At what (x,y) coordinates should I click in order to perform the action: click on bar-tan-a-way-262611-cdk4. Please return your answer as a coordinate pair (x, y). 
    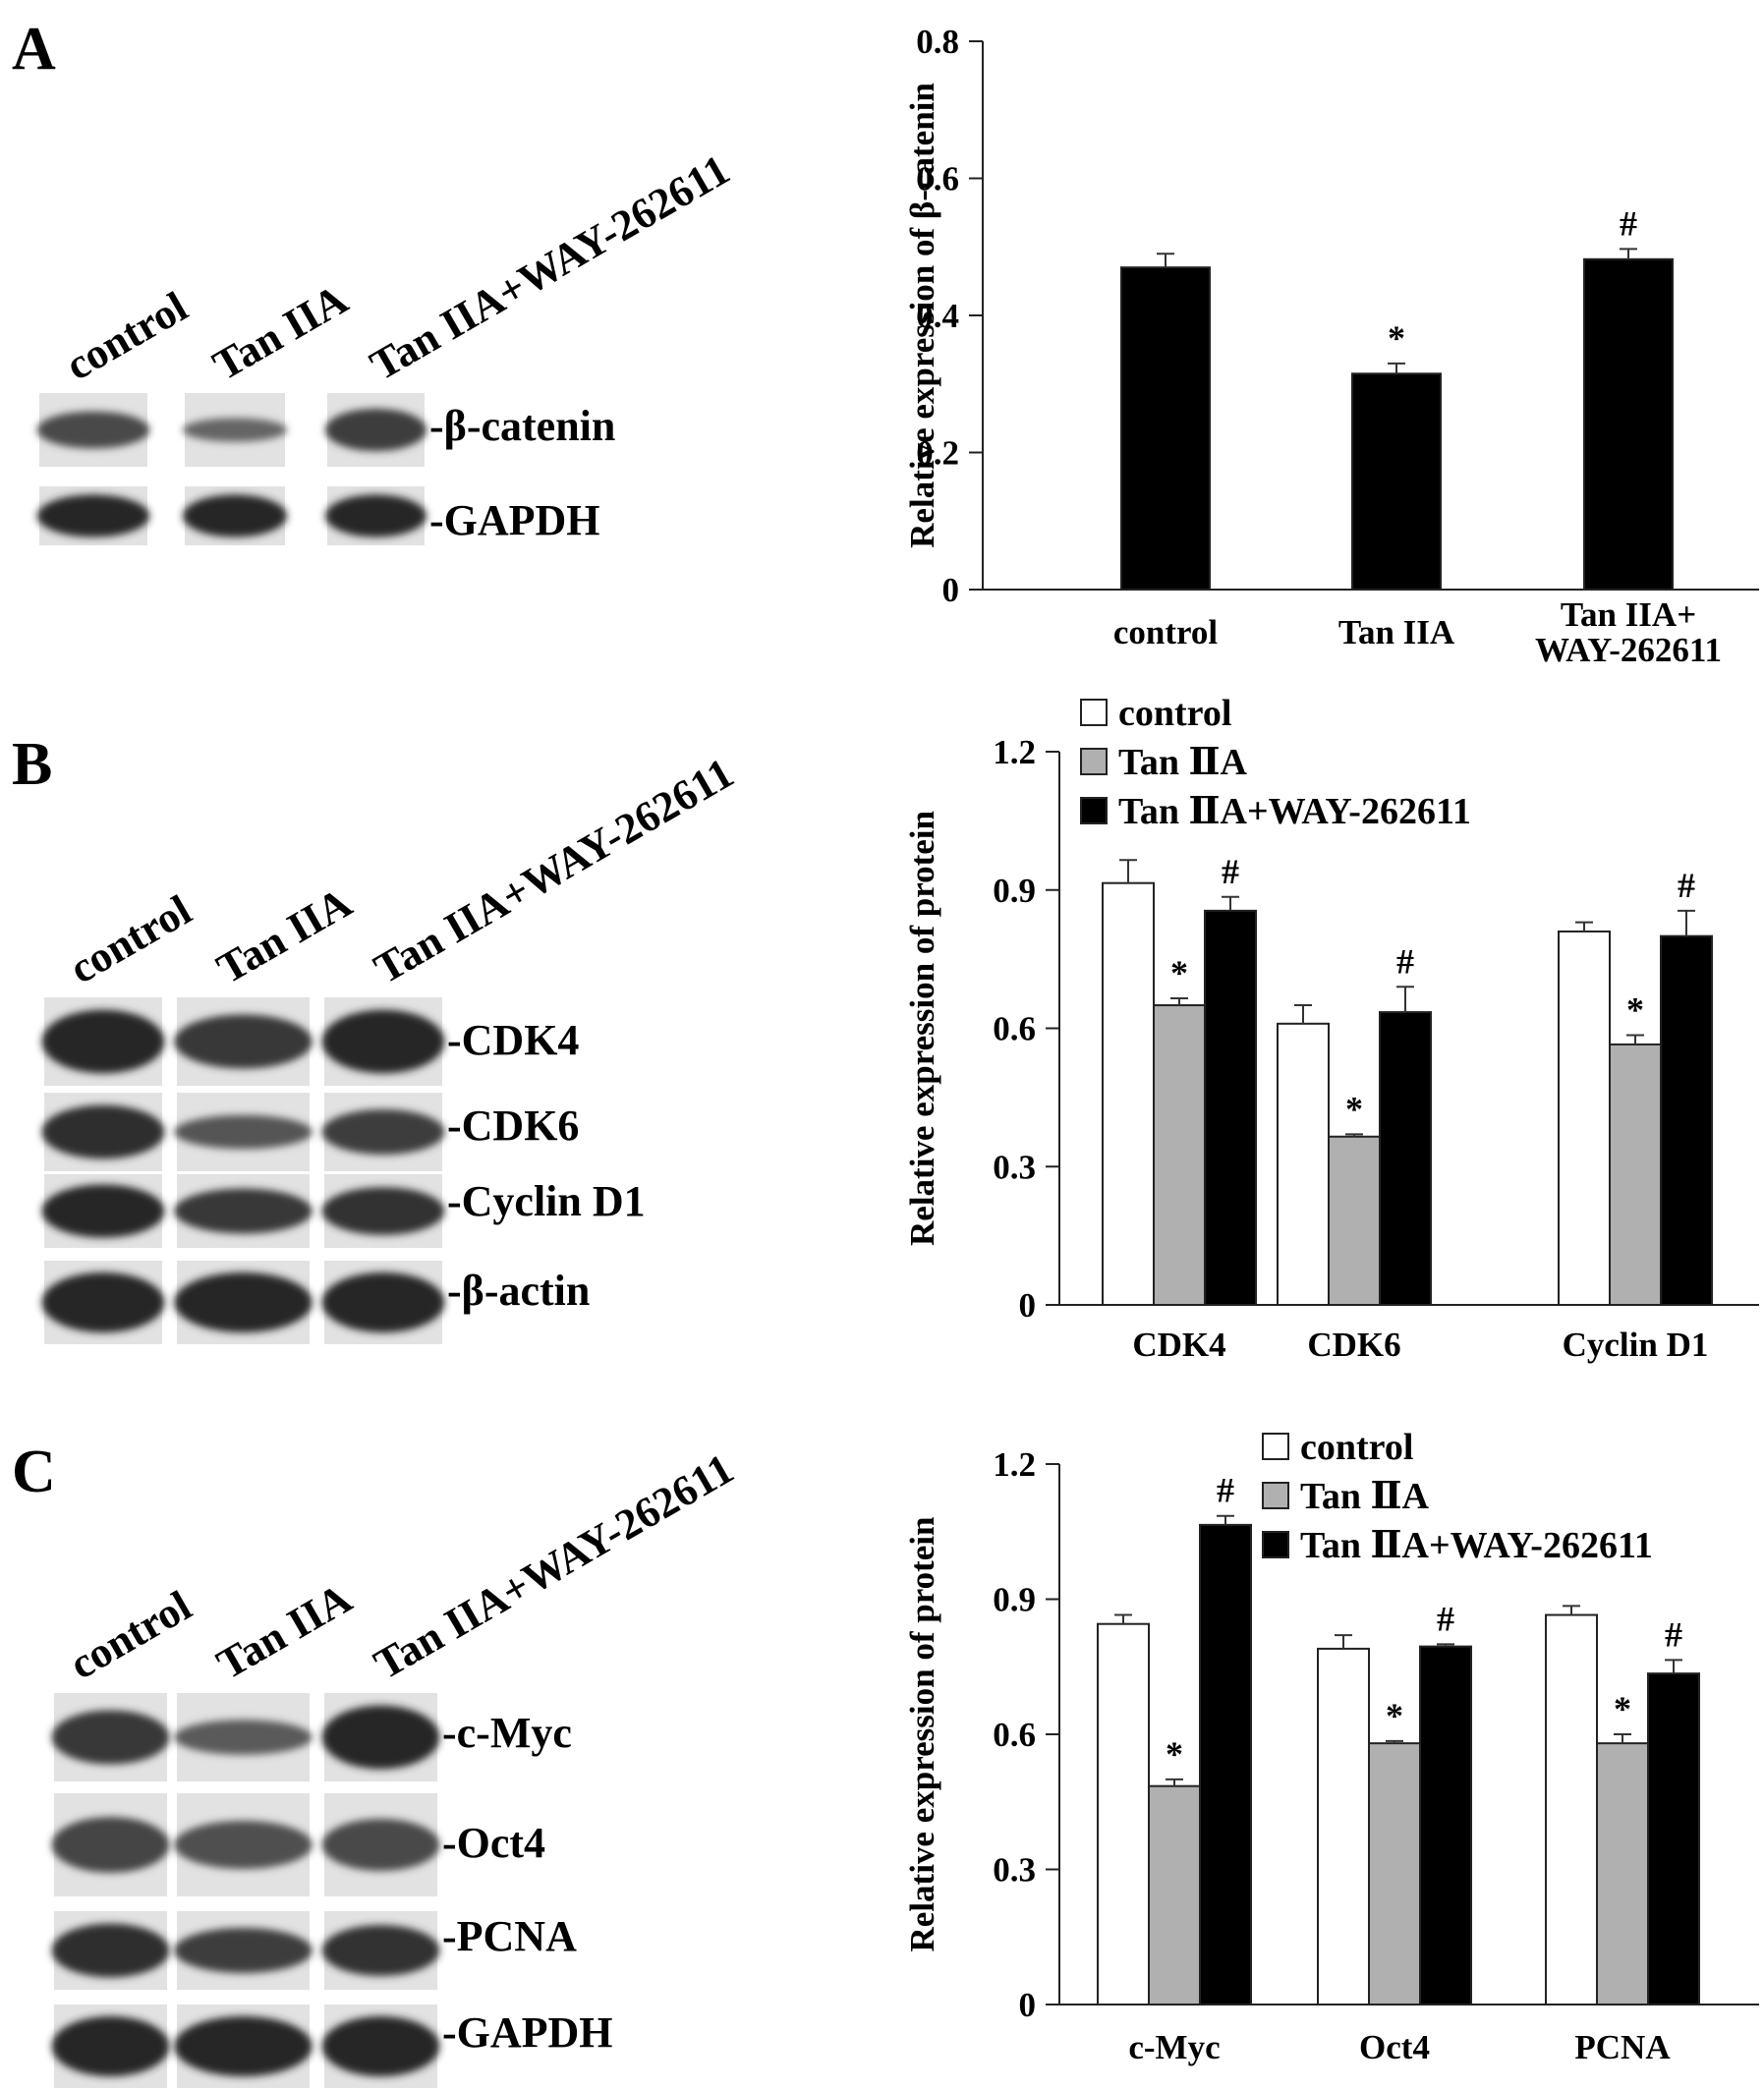
    Looking at the image, I should click on (1230, 1107).